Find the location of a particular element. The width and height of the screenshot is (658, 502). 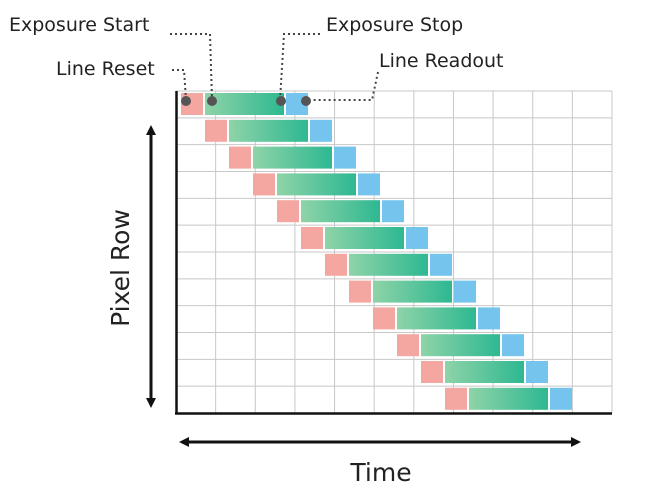

line-readout-dot is located at coordinates (306, 101).